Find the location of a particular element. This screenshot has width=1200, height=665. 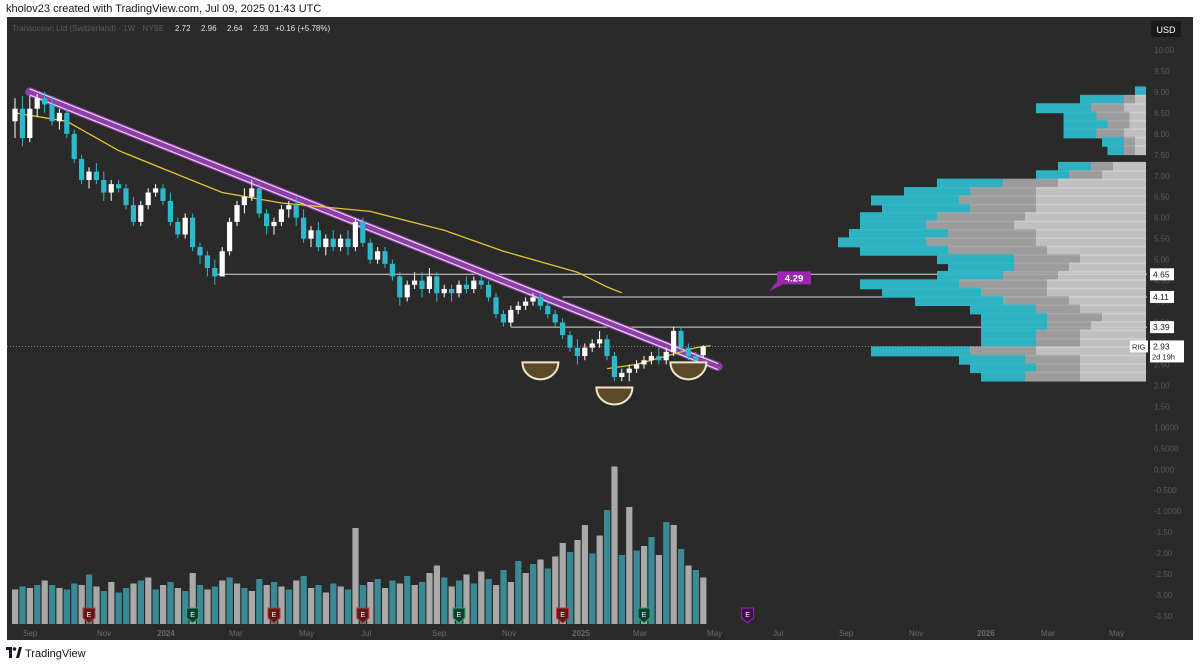

y-tick-label: 9.00 is located at coordinates (1162, 92).